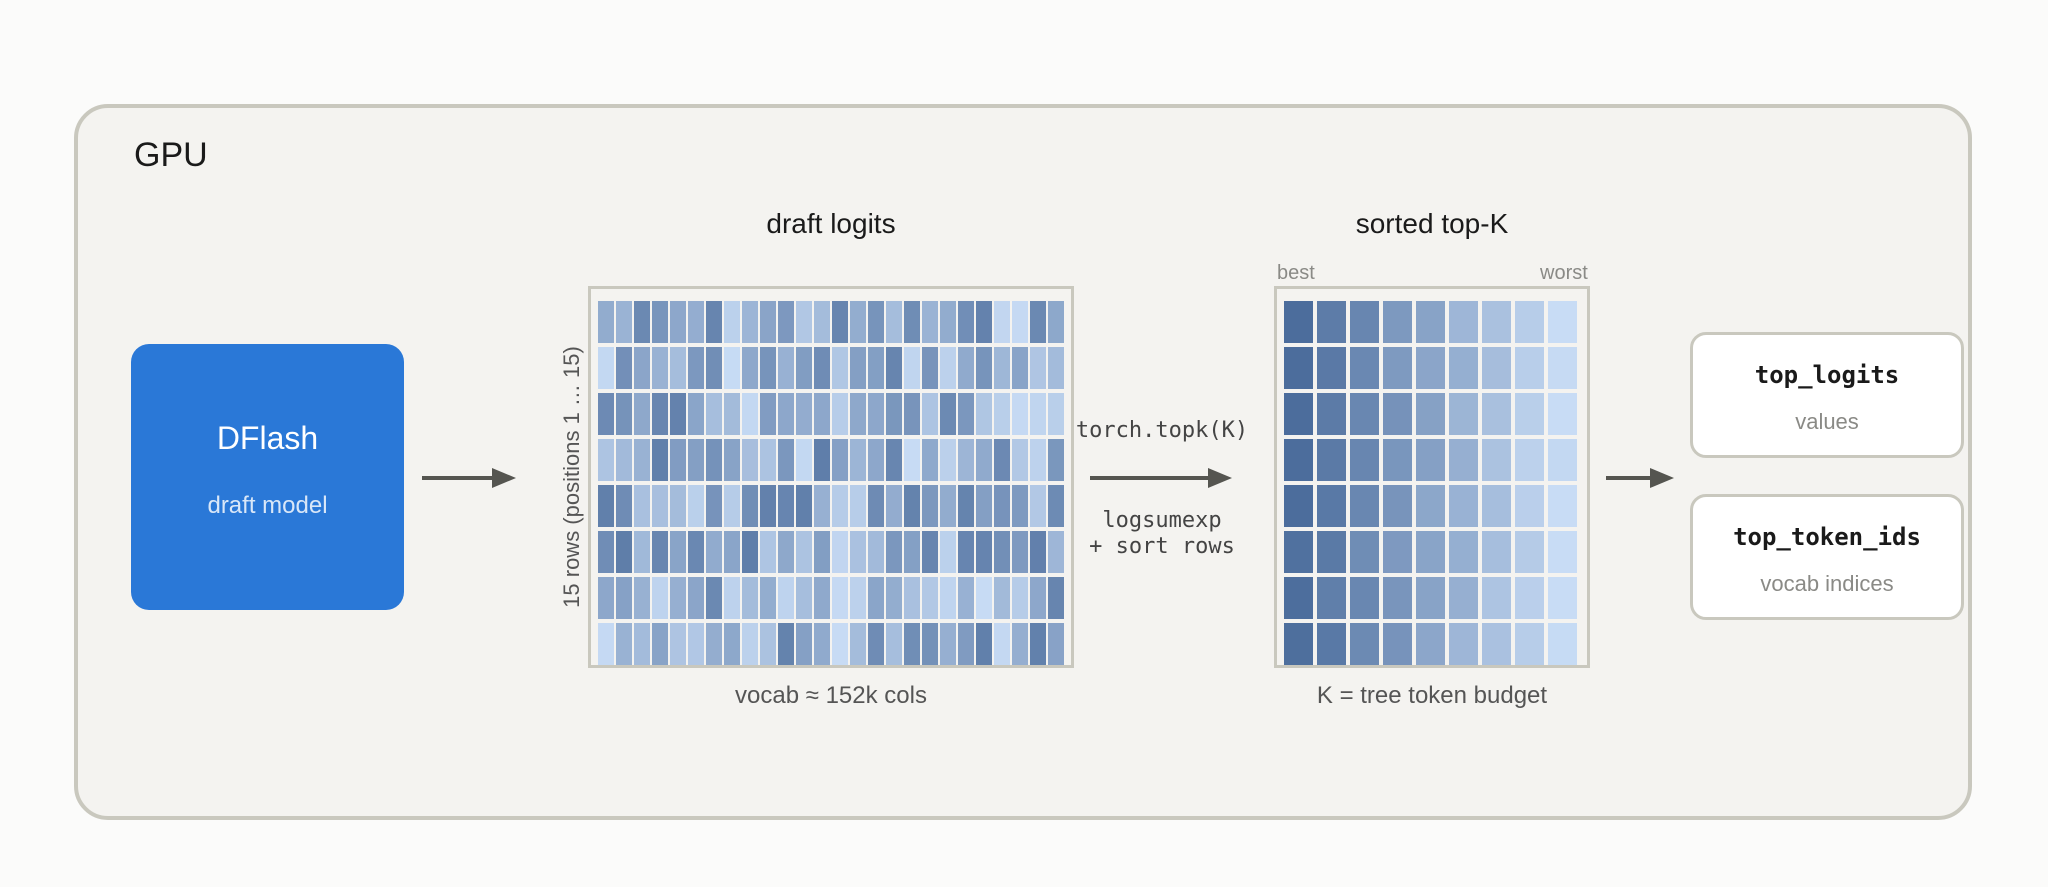 The width and height of the screenshot is (2048, 887). Describe the element at coordinates (267, 505) in the screenshot. I see `dflash-subtitle: draft model` at that location.